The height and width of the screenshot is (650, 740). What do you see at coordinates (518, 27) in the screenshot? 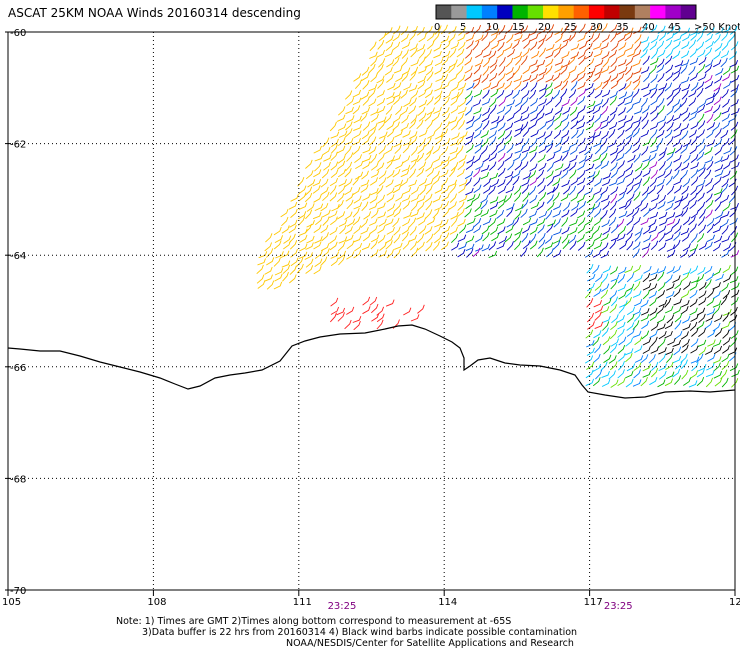
I see `colorbar-label: 15` at bounding box center [518, 27].